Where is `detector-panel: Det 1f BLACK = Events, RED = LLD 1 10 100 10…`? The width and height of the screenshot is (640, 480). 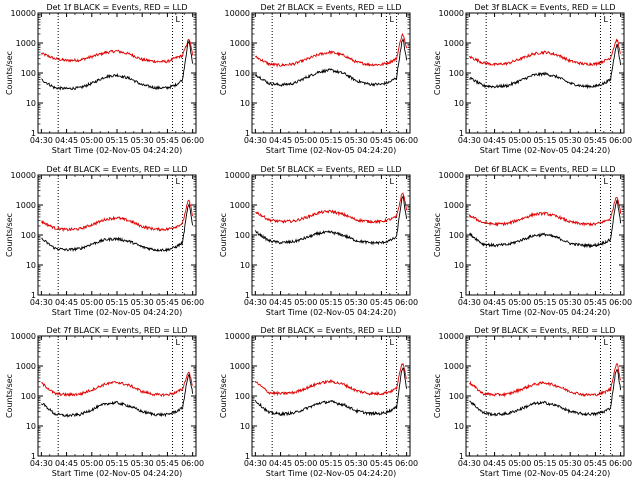 detector-panel: Det 1f BLACK = Events, RED = LLD 1 10 100 10… is located at coordinates (104, 79).